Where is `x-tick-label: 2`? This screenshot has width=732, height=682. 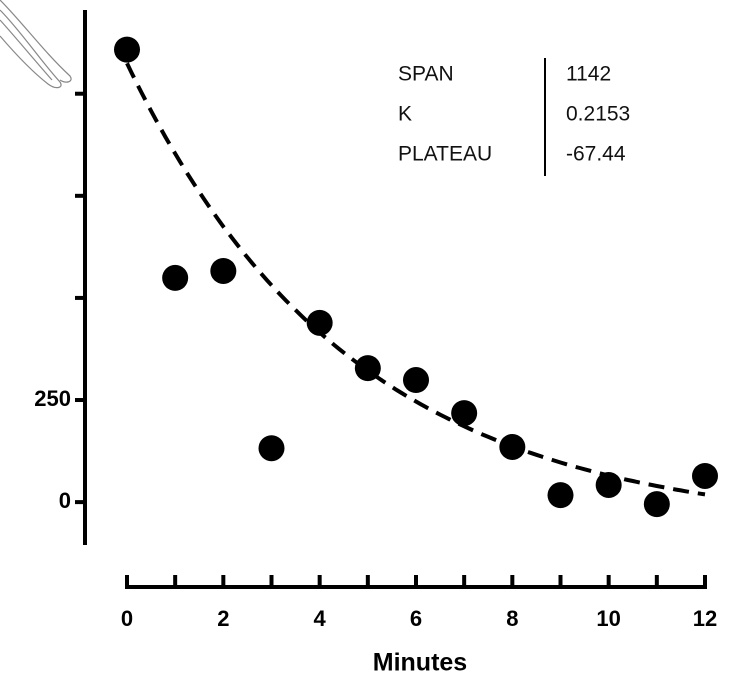
x-tick-label: 2 is located at coordinates (223, 618).